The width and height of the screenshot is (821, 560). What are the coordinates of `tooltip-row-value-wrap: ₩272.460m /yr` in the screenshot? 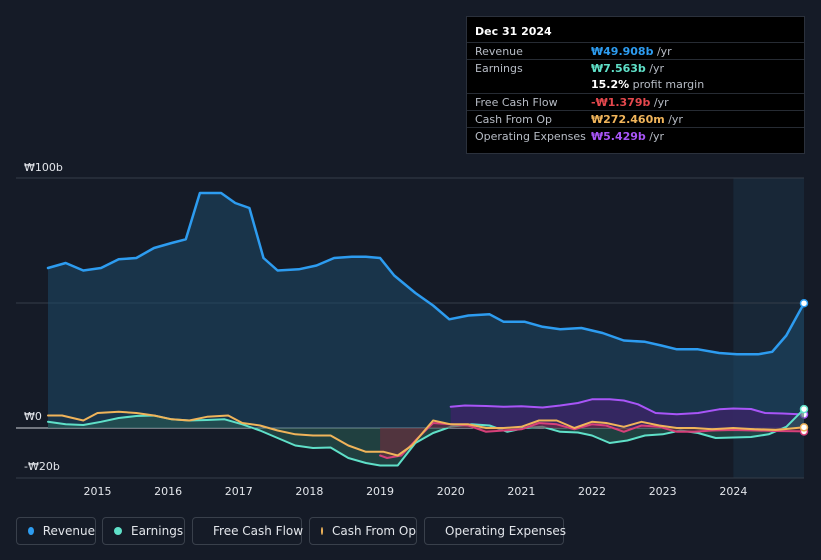 It's located at (637, 119).